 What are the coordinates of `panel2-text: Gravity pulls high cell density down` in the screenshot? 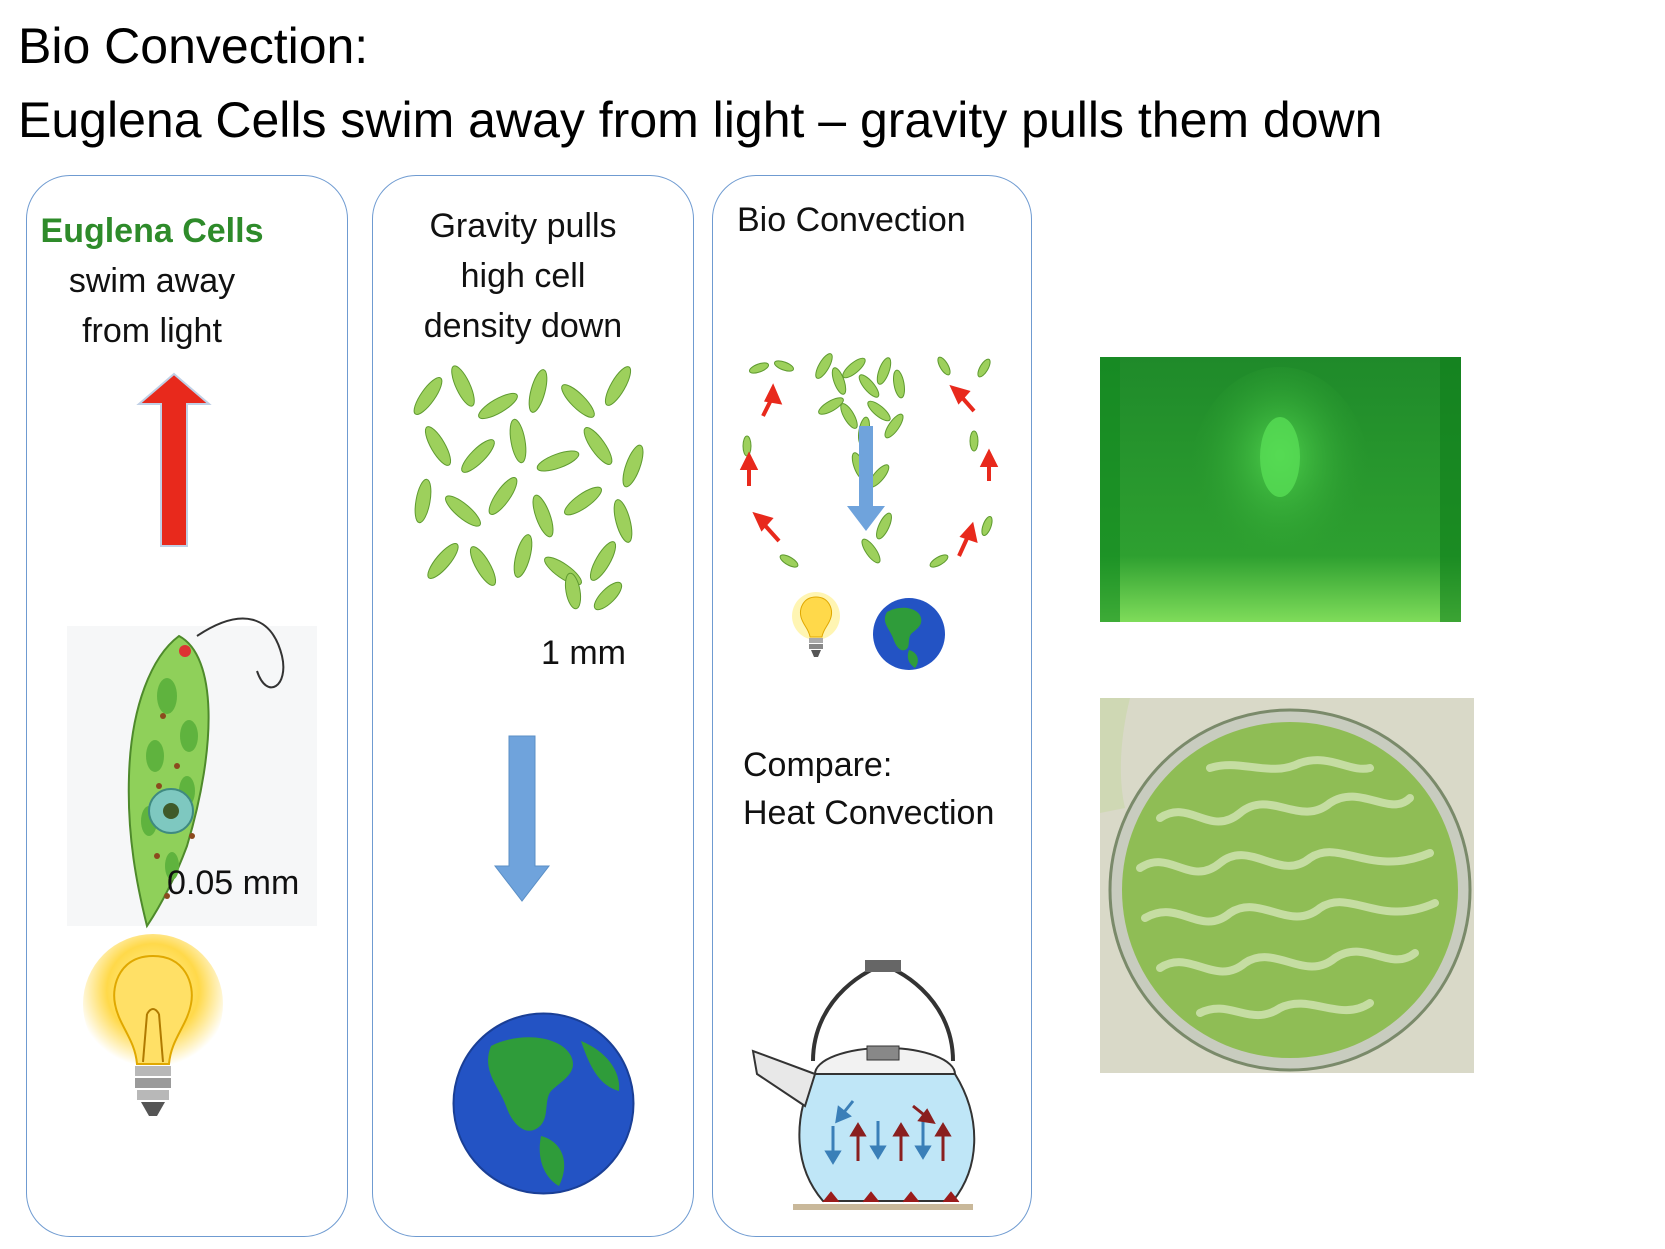 It's located at (523, 276).